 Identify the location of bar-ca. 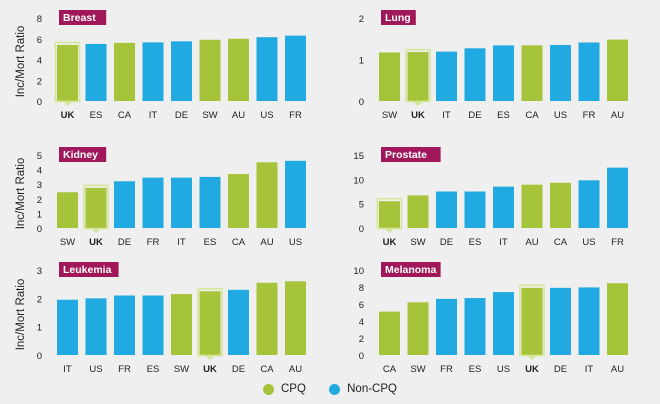
(124, 71).